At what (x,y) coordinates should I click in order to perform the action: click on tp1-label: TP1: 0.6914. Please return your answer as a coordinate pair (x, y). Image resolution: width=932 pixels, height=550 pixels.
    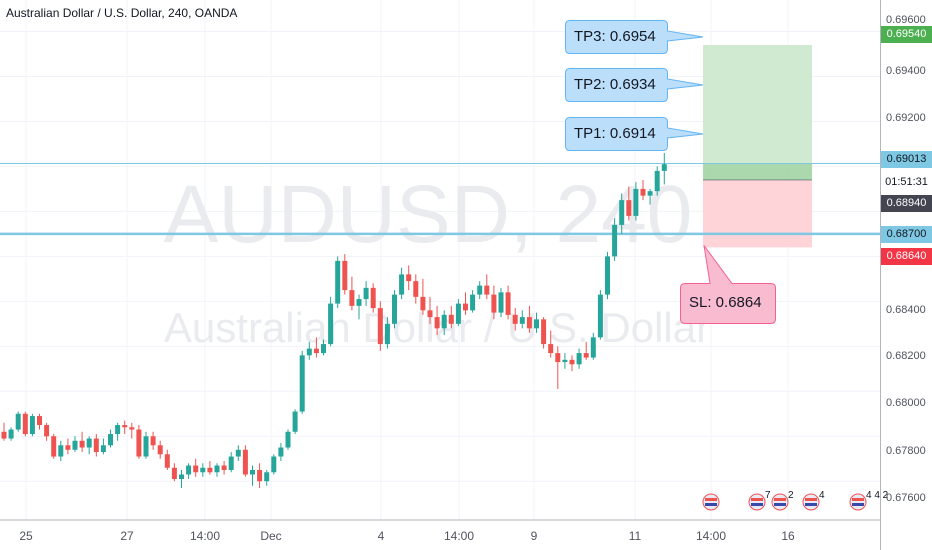
    Looking at the image, I should click on (615, 133).